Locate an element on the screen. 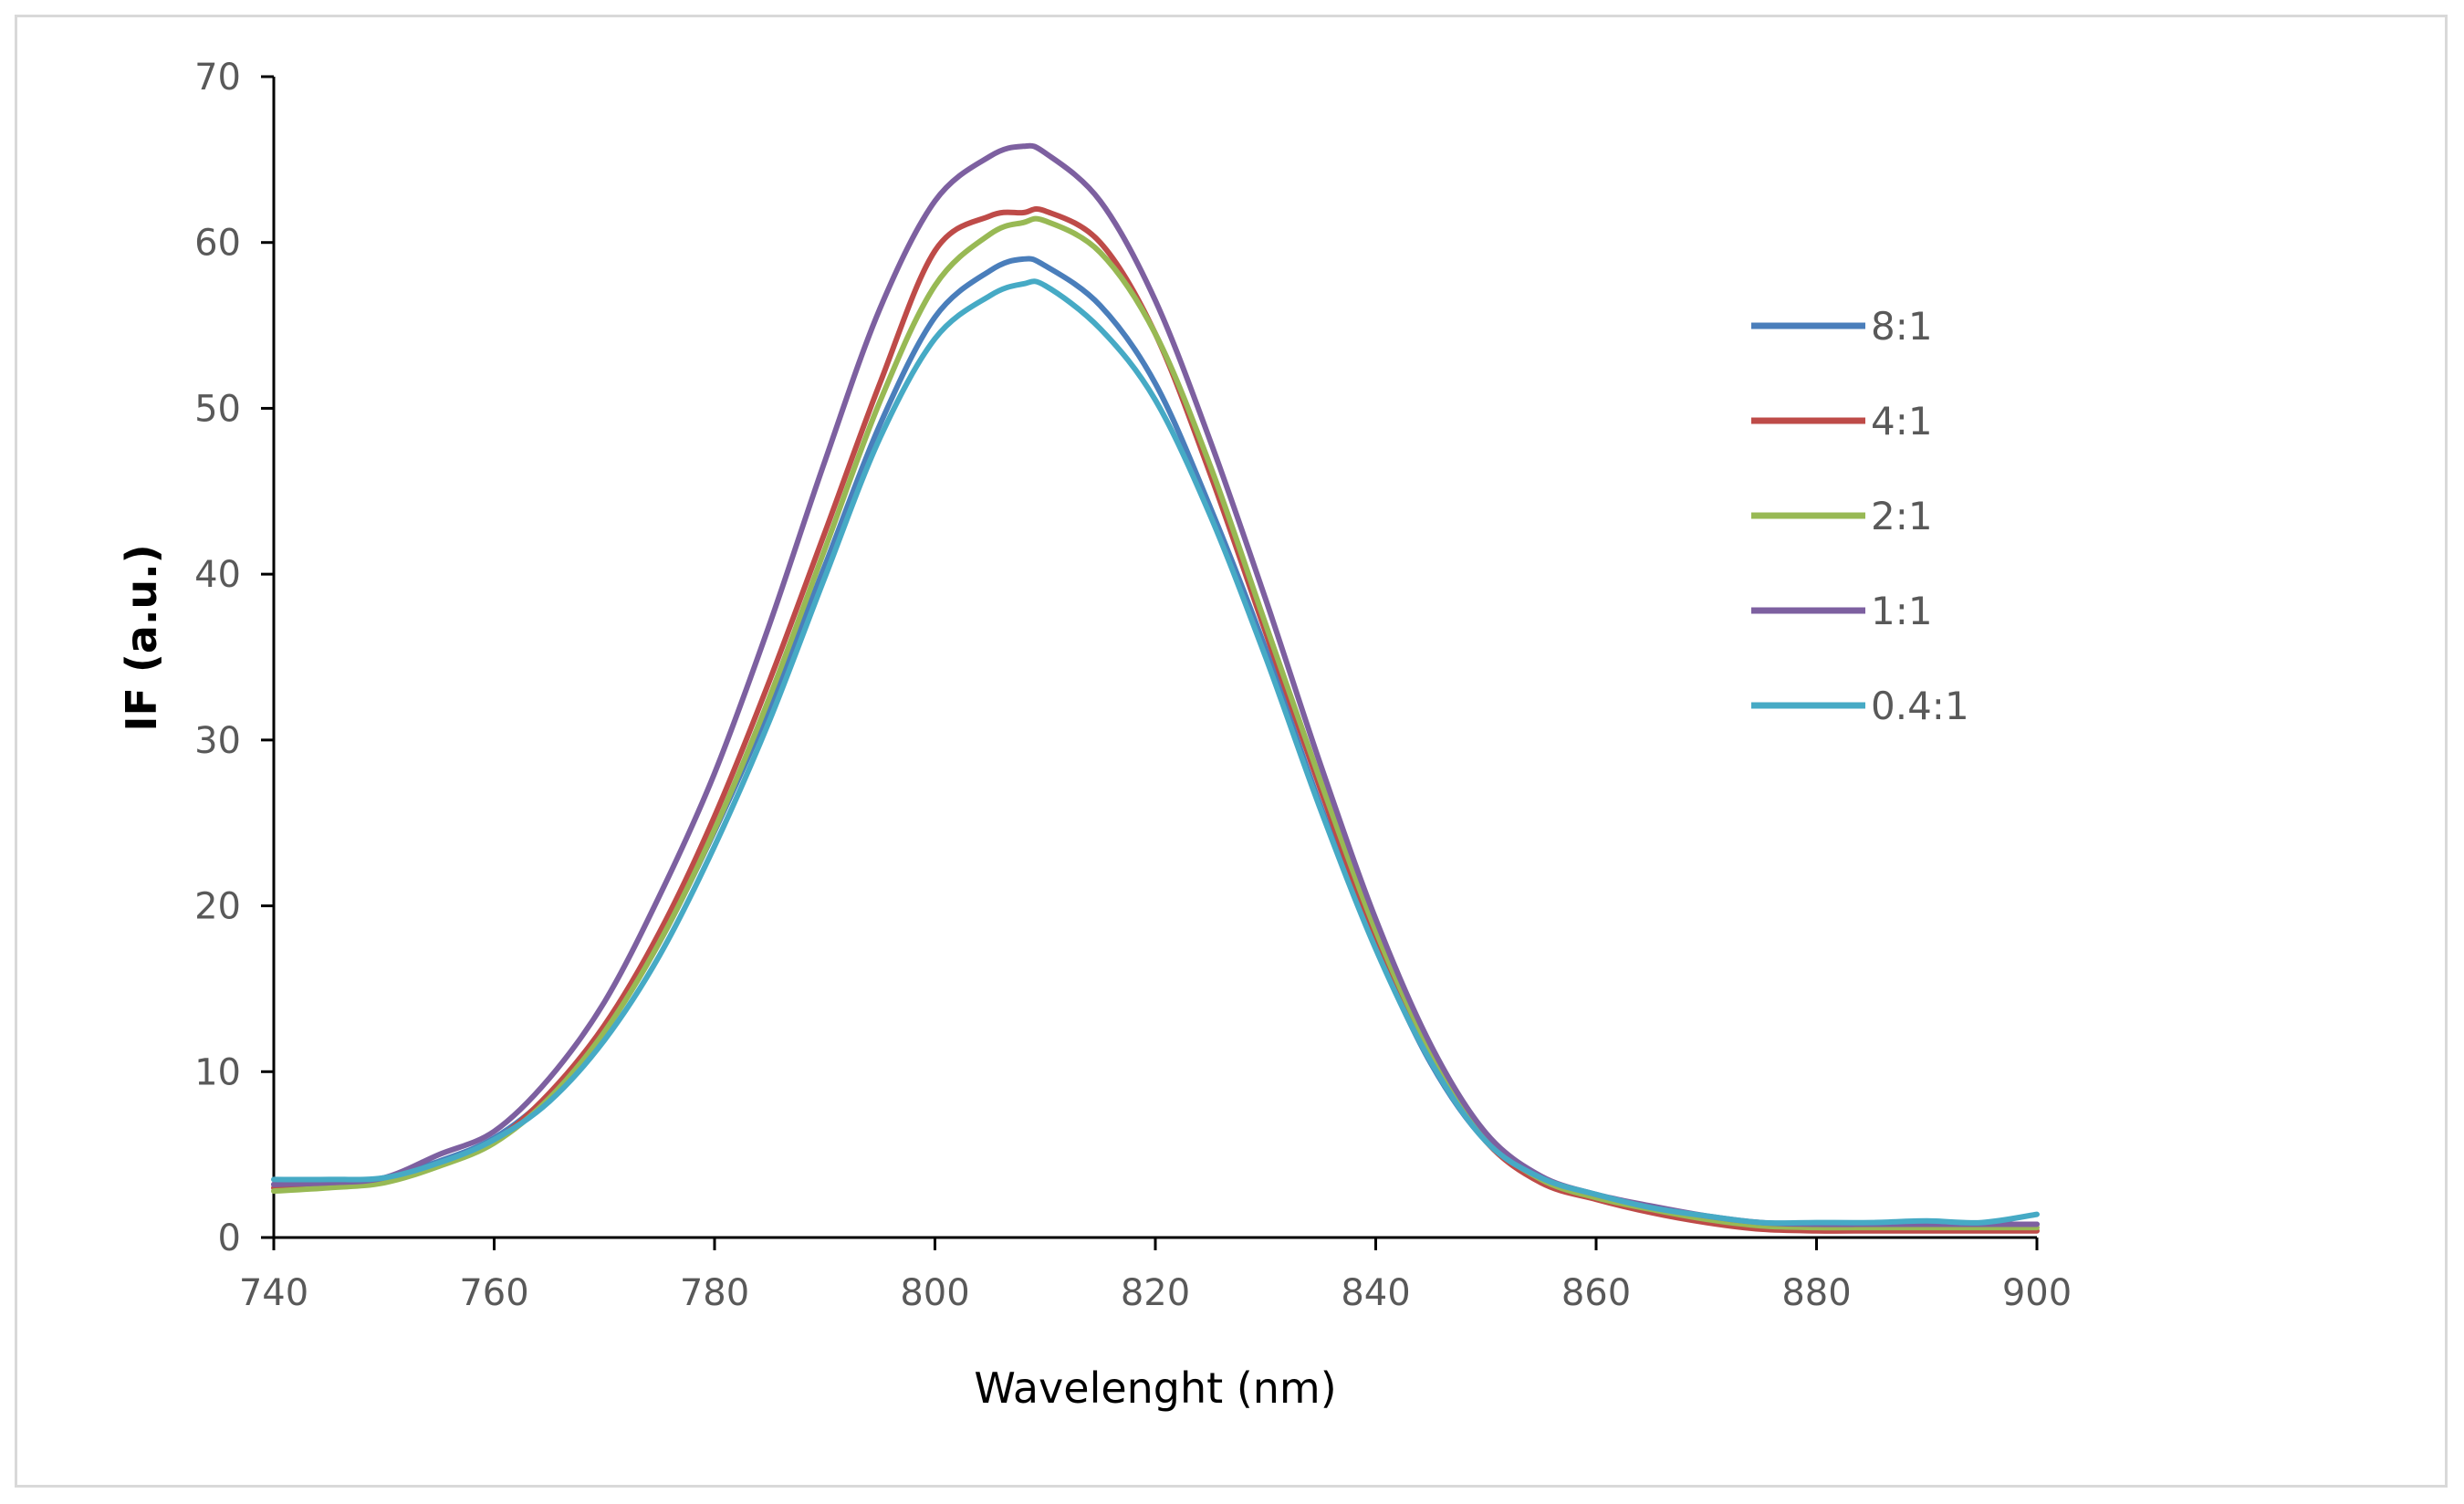 The height and width of the screenshot is (1504, 2464). legend: 8:1 4:1 2:1 1:1 0.4:1 is located at coordinates (1860, 516).